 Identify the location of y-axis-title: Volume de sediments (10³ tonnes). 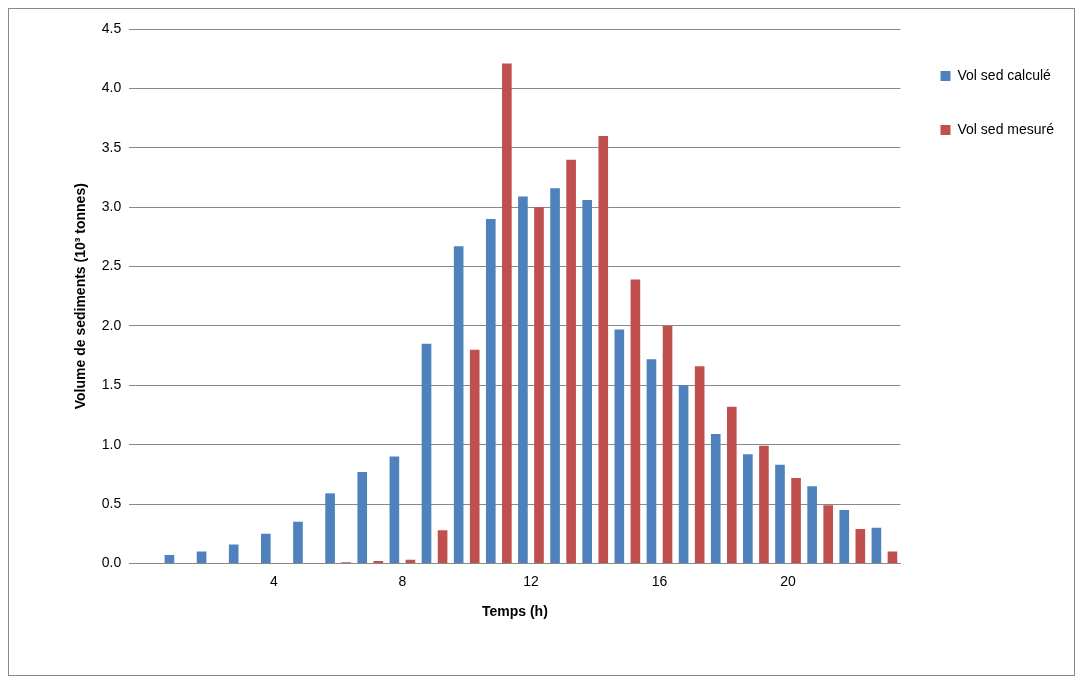
(80, 296).